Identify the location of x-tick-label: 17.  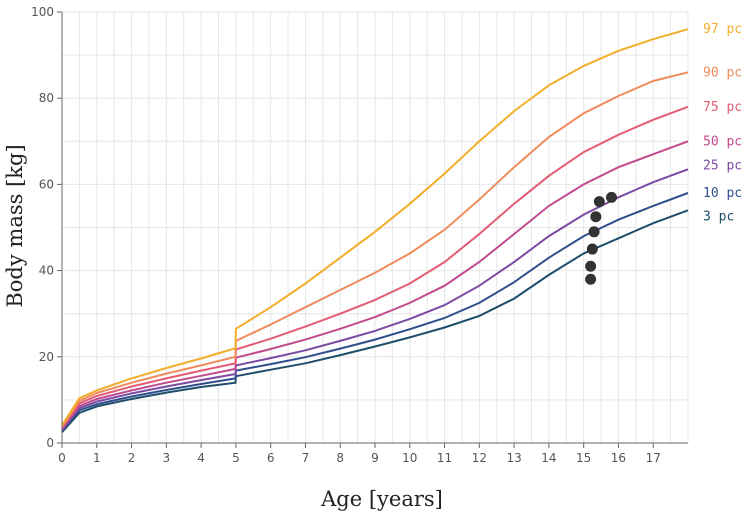
(653, 458).